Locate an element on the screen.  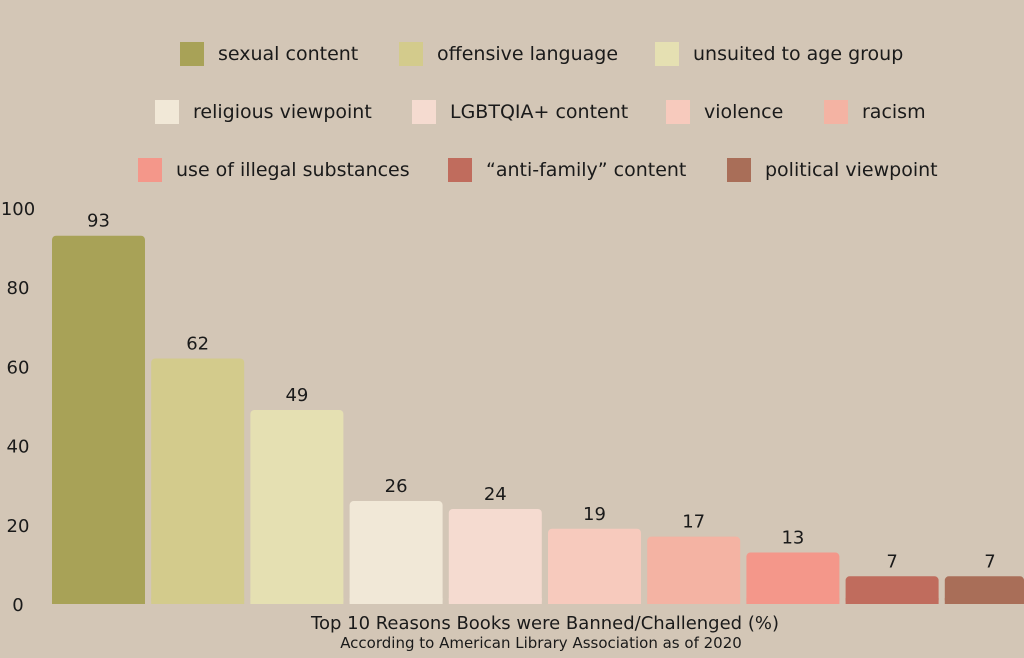
bar-1-base is located at coordinates (98, 601).